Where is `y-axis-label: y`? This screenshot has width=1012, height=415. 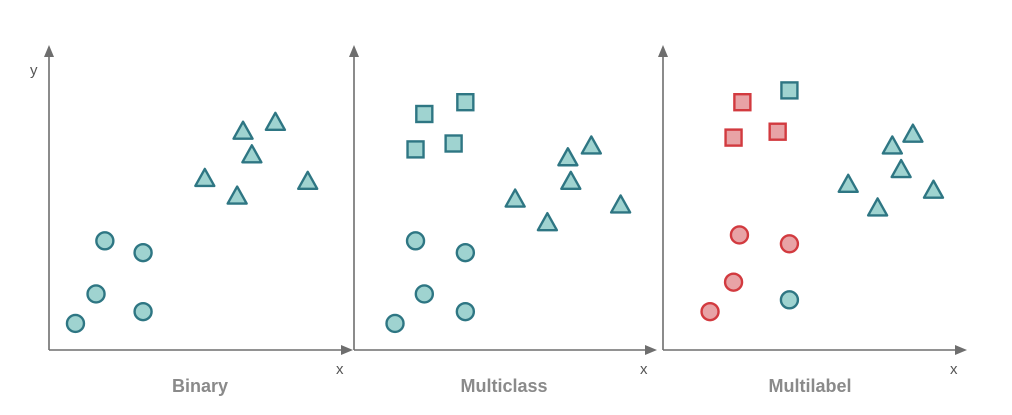
y-axis-label: y is located at coordinates (34, 70).